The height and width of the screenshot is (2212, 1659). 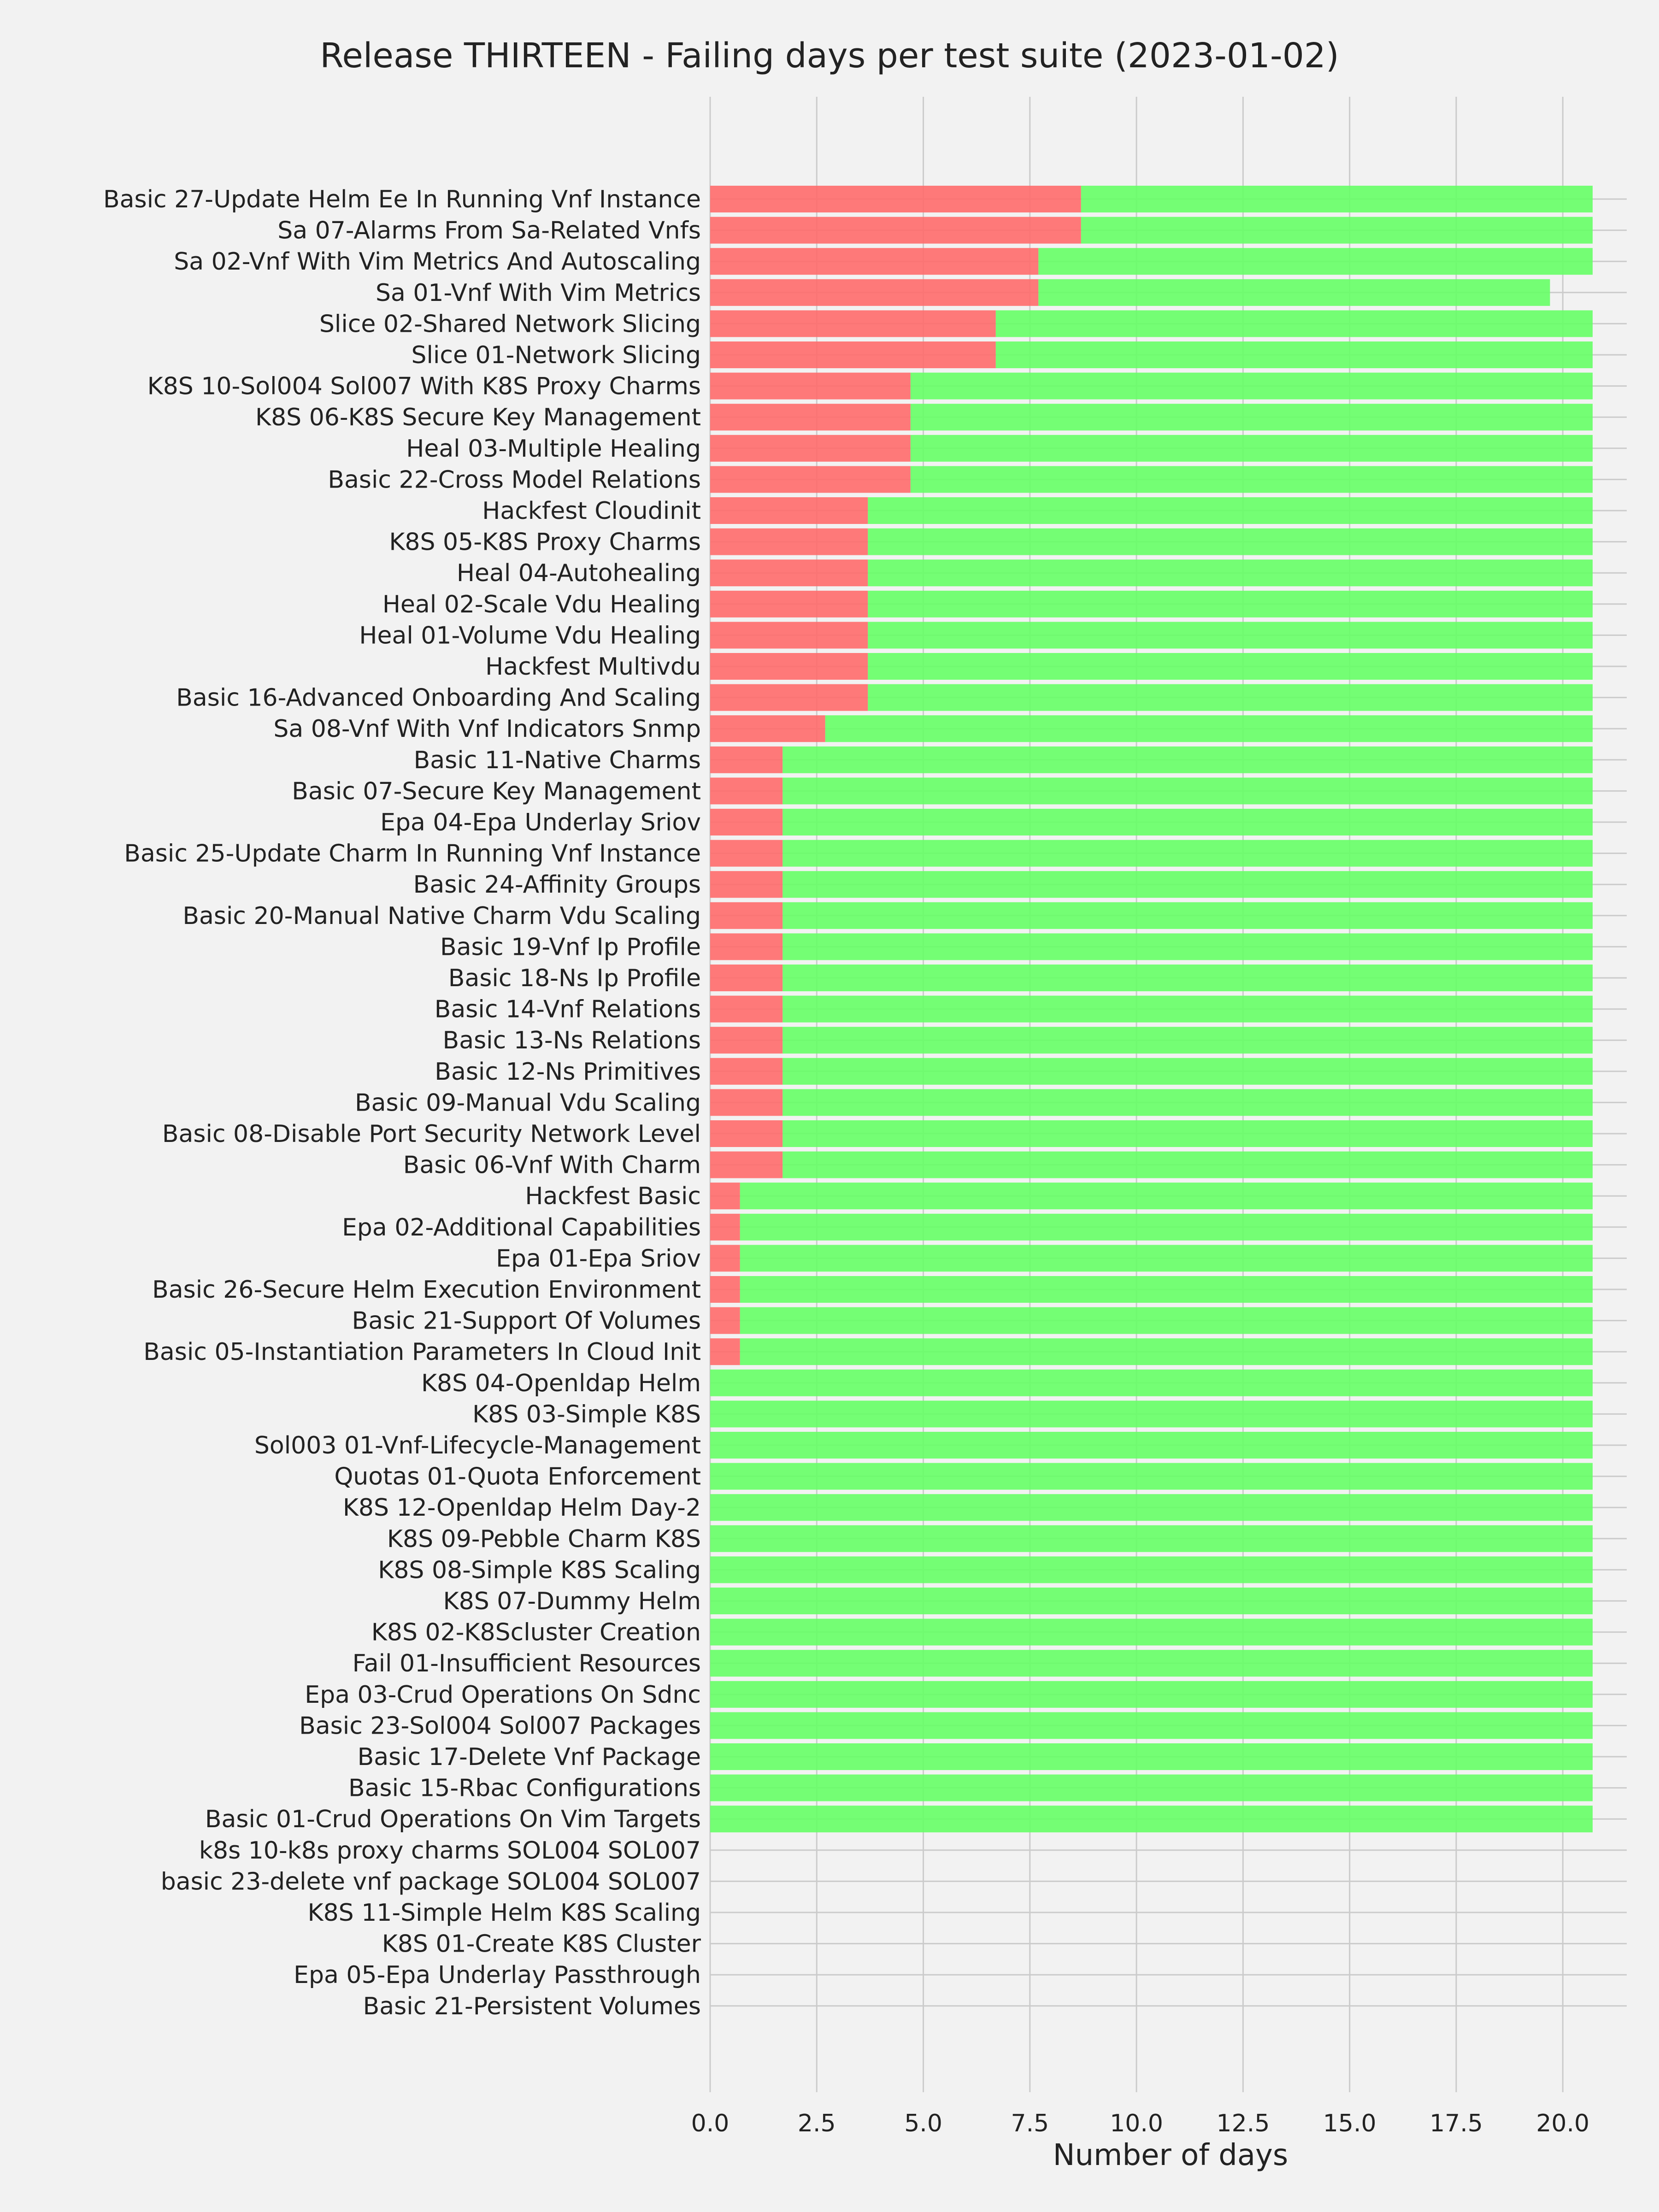 What do you see at coordinates (527, 1663) in the screenshot?
I see `y-tick-label: Fail 01-Insufficient Resources` at bounding box center [527, 1663].